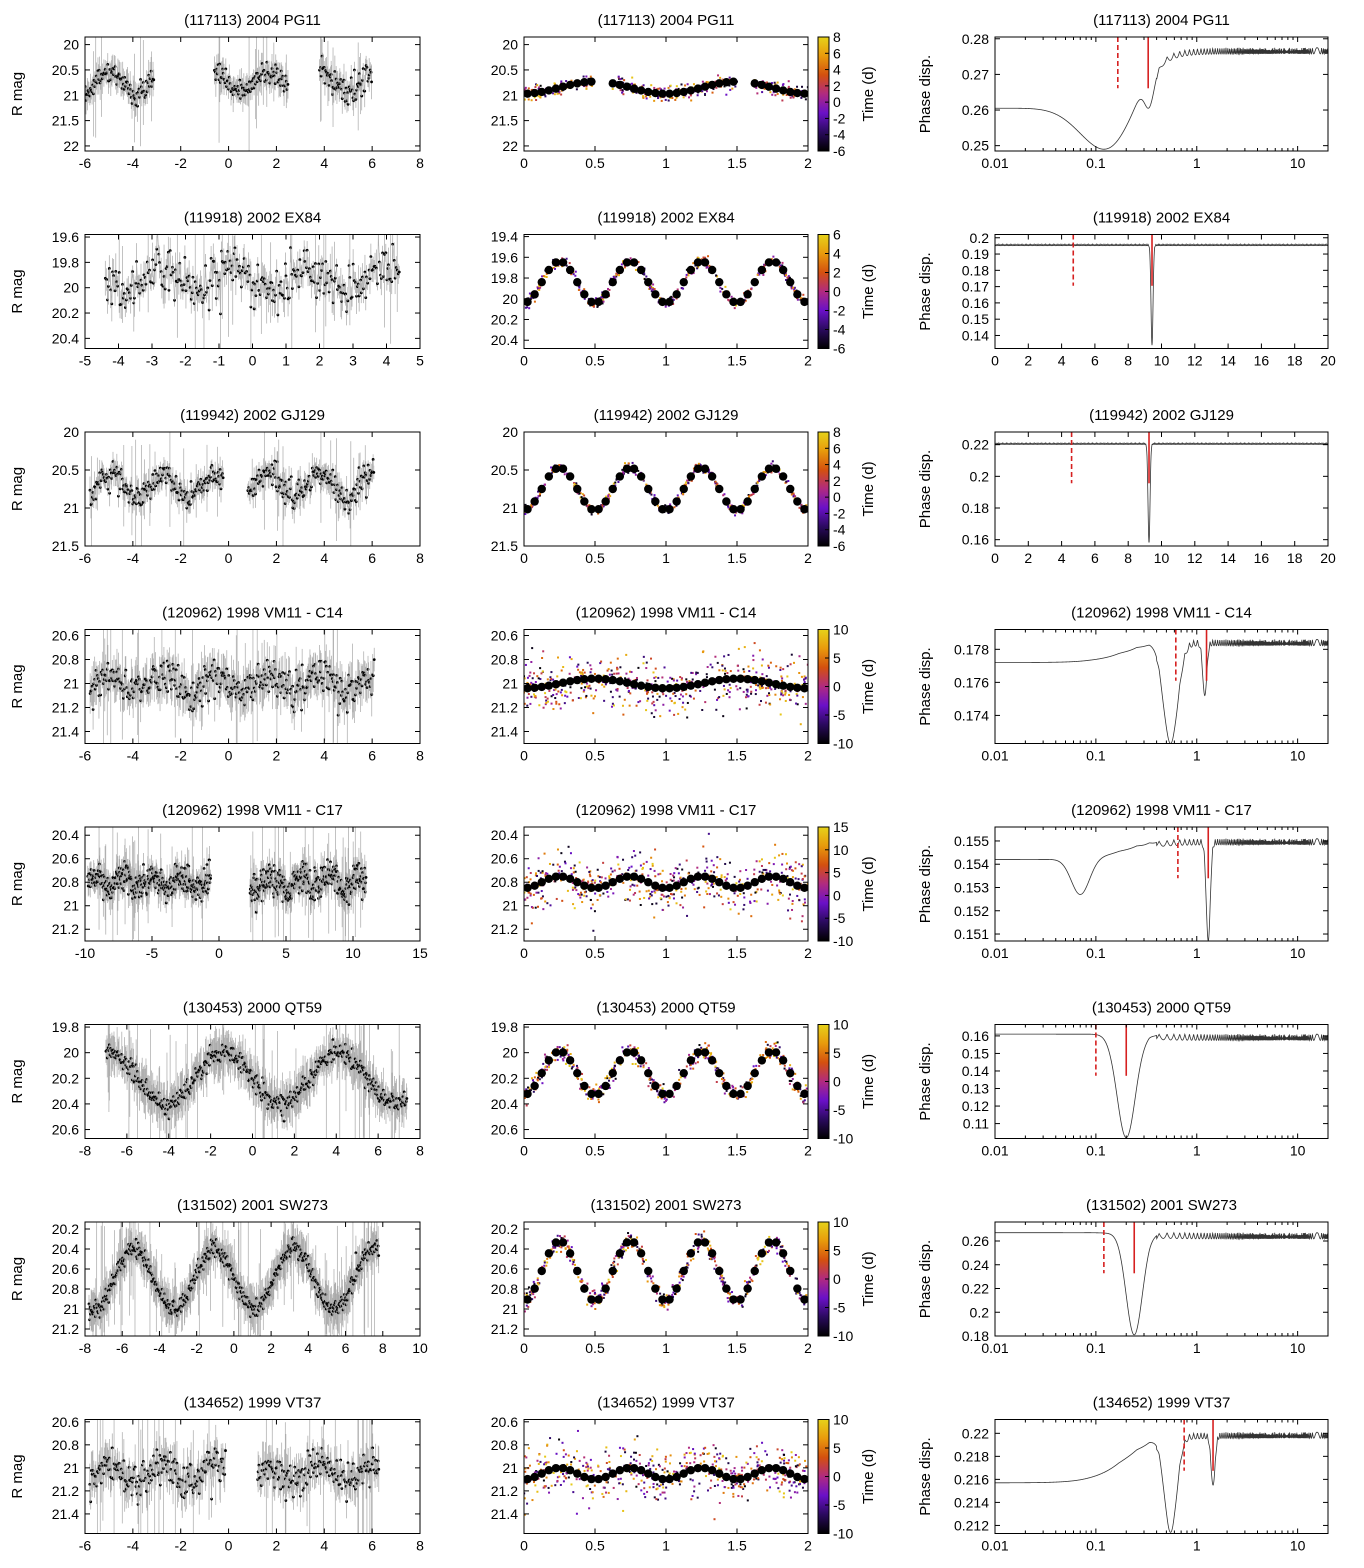 The image size is (1364, 1568). Describe the element at coordinates (1028, 361) in the screenshot. I see `x-tick-label: 2` at that location.